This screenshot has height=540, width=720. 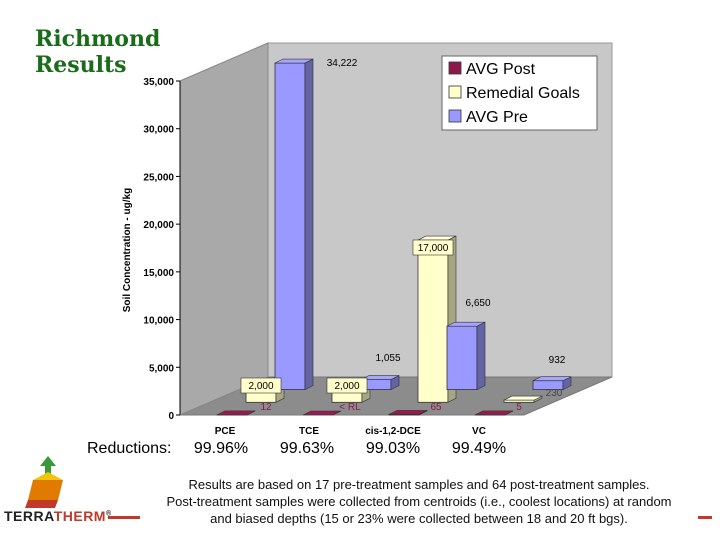 What do you see at coordinates (523, 93) in the screenshot?
I see `legend-label: Remedial Goals` at bounding box center [523, 93].